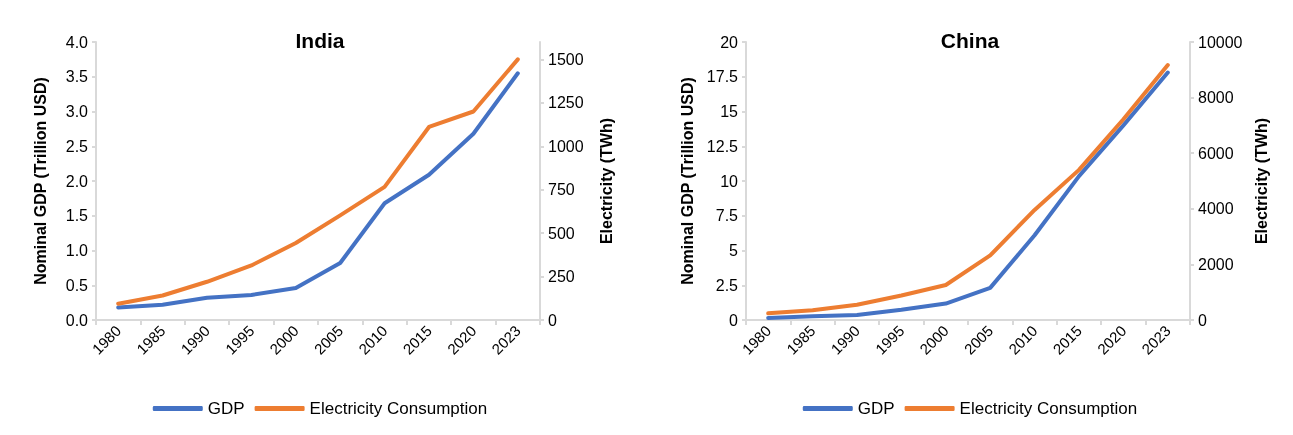 This screenshot has width=1293, height=435. I want to click on y-tick-label: 1.5, so click(77, 216).